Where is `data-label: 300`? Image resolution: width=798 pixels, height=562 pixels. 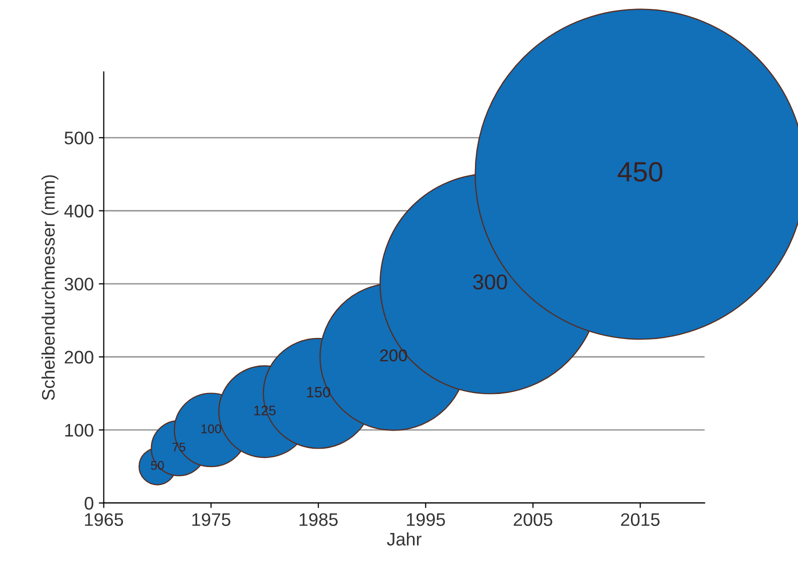 data-label: 300 is located at coordinates (490, 282).